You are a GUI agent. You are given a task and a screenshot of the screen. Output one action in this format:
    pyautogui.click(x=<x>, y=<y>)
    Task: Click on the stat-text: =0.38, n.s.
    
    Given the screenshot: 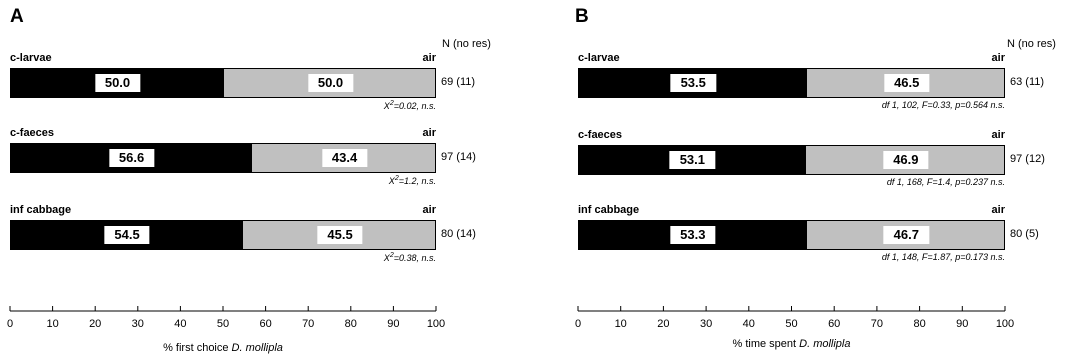 What is the action you would take?
    pyautogui.click(x=414, y=258)
    